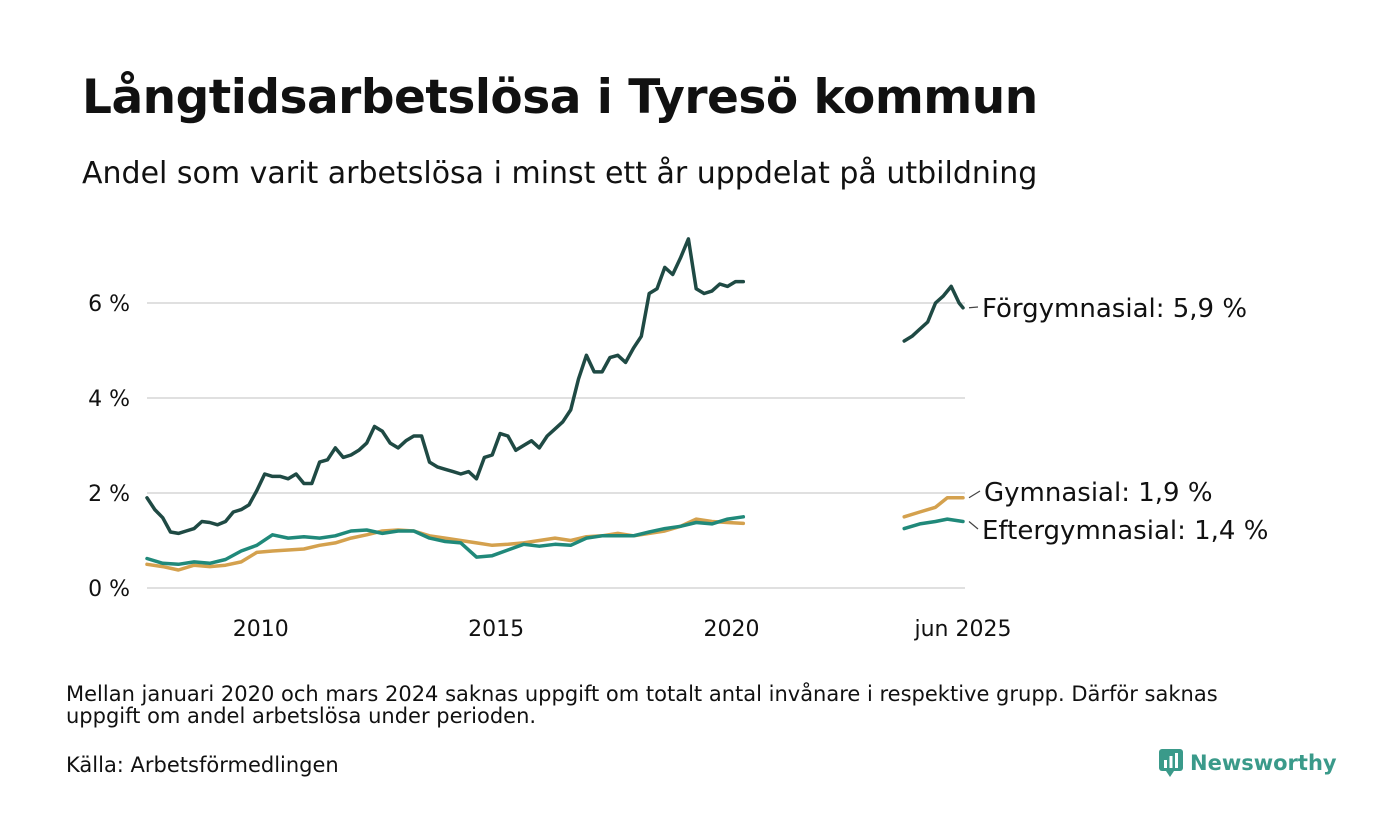  Describe the element at coordinates (109, 447) in the screenshot. I see `y-axis-labels: 0 % 2 % 4 % 6 %` at that location.